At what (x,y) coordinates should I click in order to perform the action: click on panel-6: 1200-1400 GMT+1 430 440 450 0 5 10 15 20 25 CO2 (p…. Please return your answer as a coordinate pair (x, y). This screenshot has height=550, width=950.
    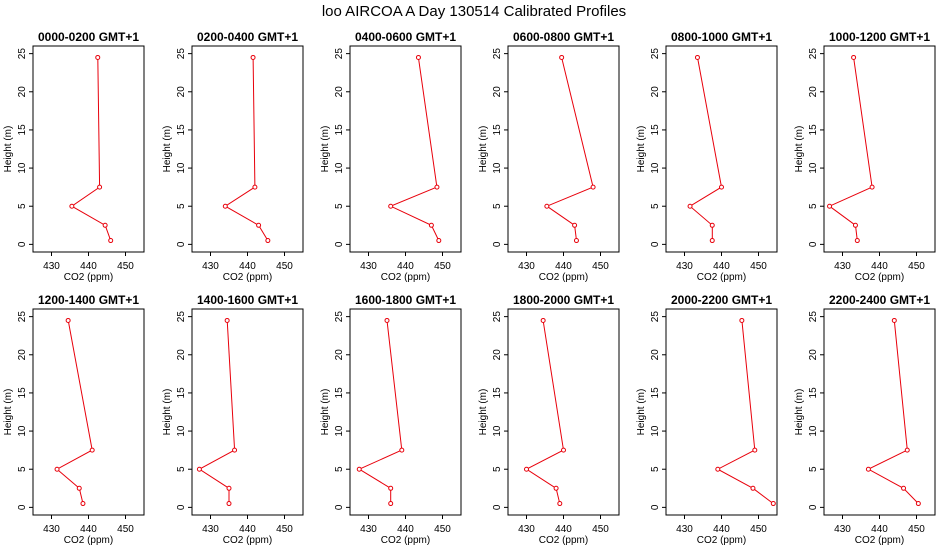
    Looking at the image, I should click on (74, 419).